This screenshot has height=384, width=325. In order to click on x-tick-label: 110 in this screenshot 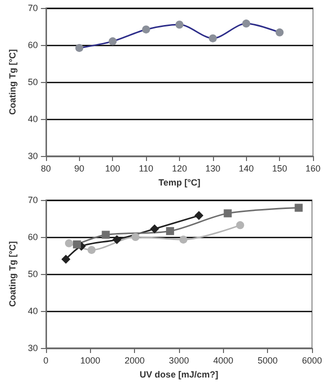, I will do `click(146, 169)`.